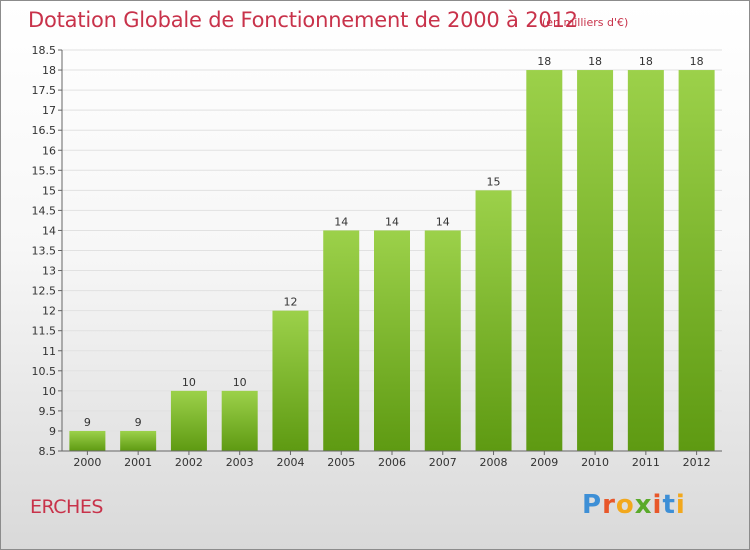  Describe the element at coordinates (341, 462) in the screenshot. I see `x-tick-label-2005: 2005` at that location.